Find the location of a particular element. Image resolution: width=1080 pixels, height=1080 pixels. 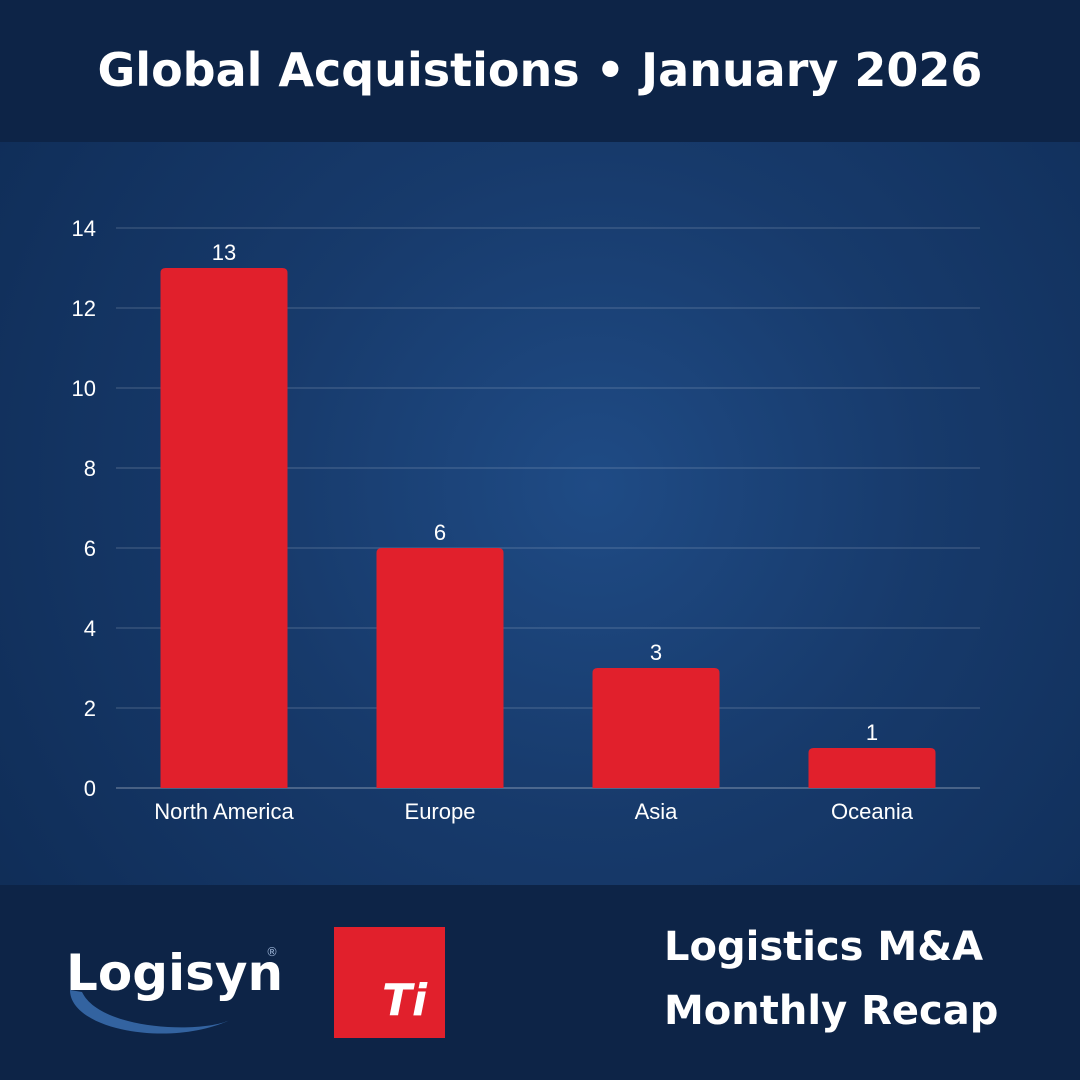

registered-mark: ® is located at coordinates (272, 952).